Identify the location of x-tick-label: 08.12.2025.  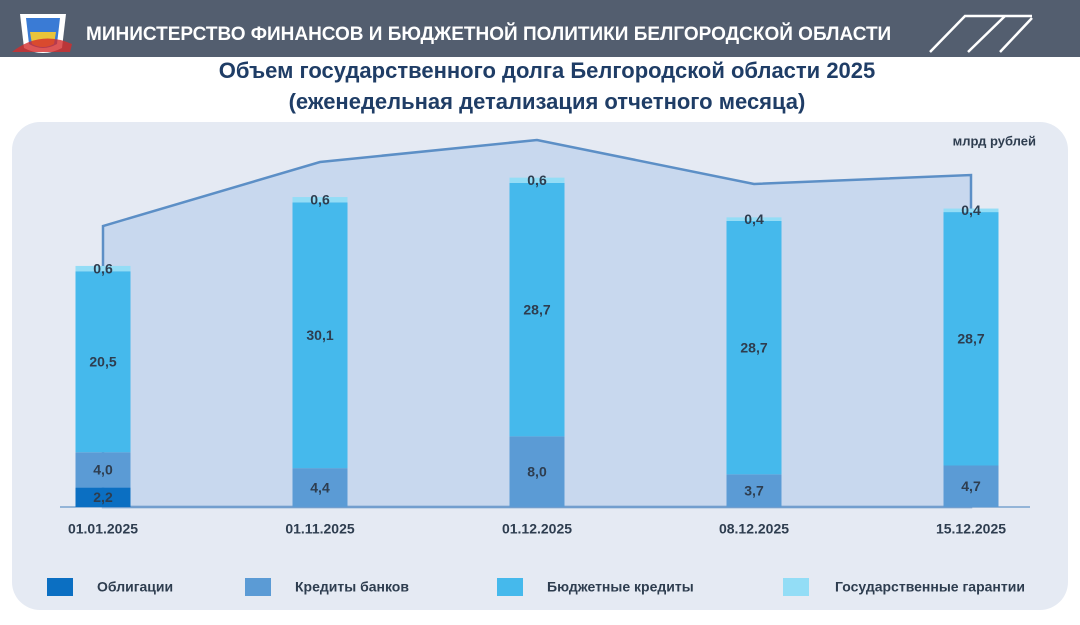
(754, 529).